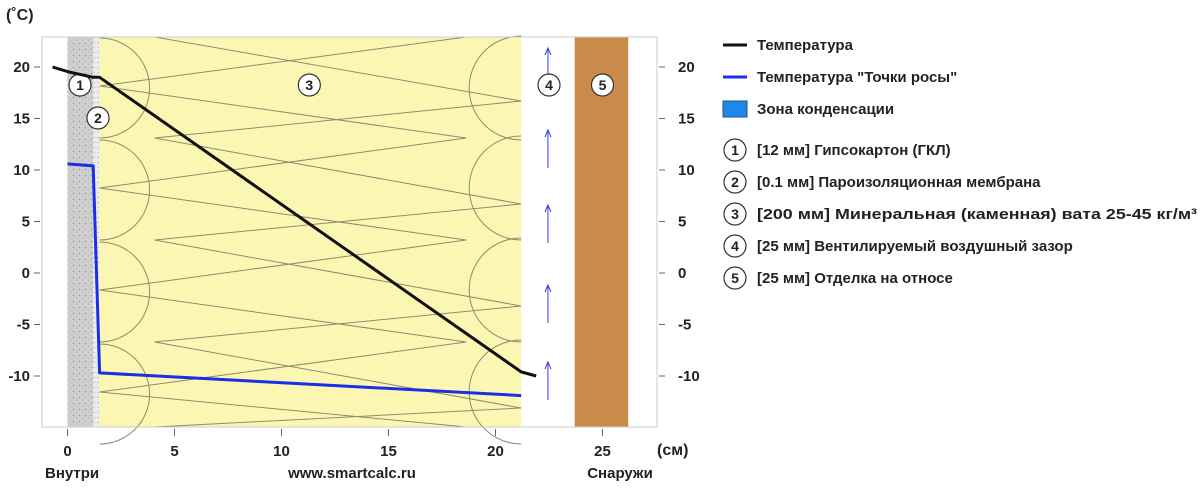  What do you see at coordinates (825, 109) in the screenshot?
I see `legend-label-condensation: Зона конденсации` at bounding box center [825, 109].